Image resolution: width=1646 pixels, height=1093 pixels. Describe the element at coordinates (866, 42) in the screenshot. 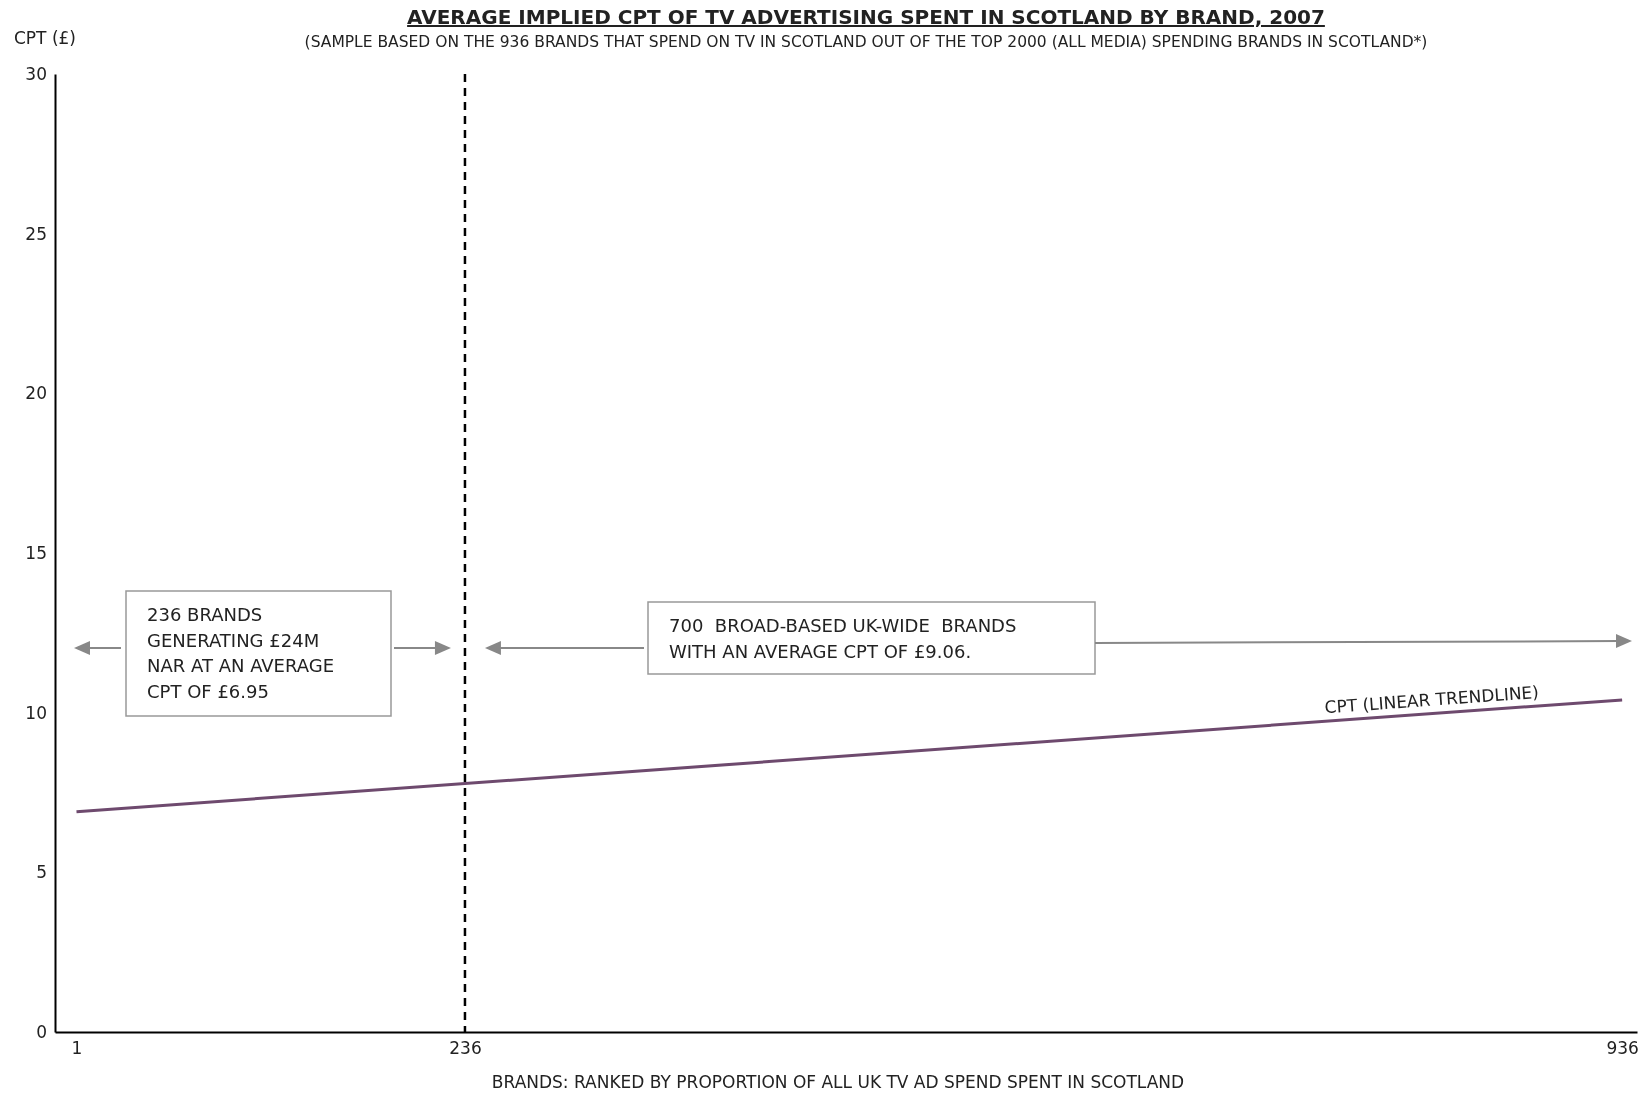

I see `chart-subtitle: (SAMPLE BASED ON THE 936 BRANDS THAT SPEND ON TV IN SCOTLAND OUT OF THE TOP 2000 (ALL MEDIA) SPENDING BRANDS IN SCOTLAND*)` at that location.